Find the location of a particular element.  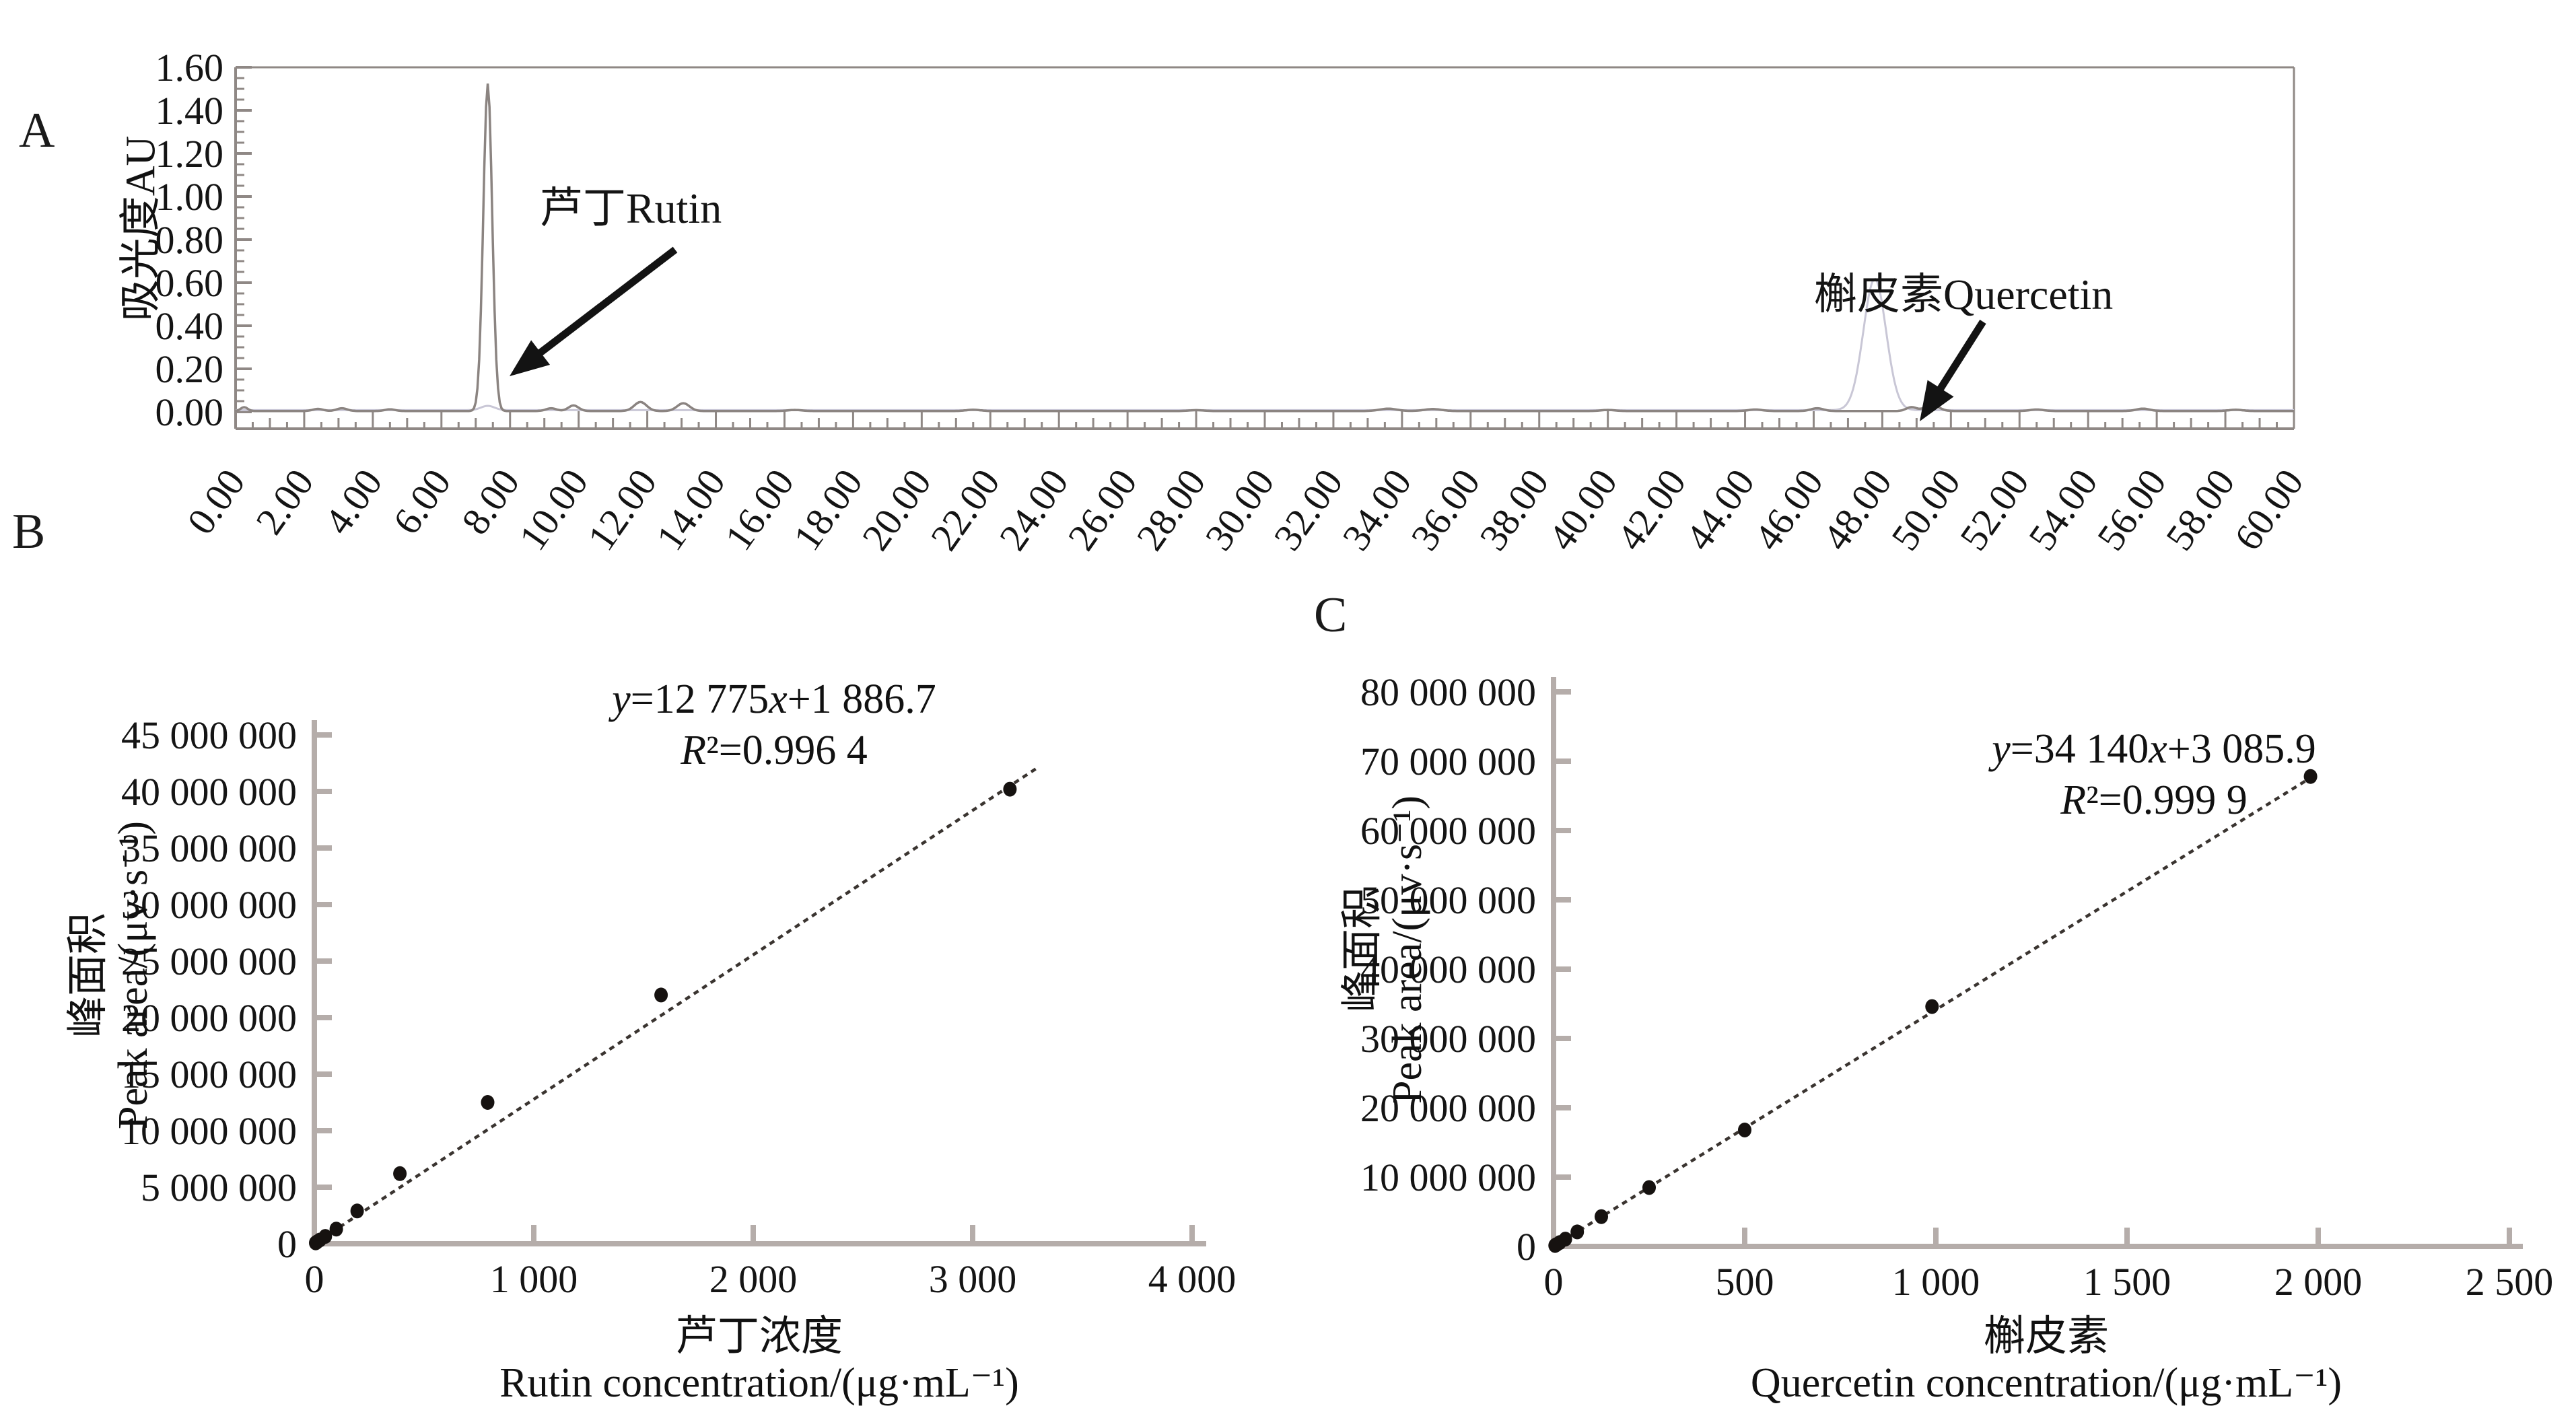

panel-c-x-axis-title: 槲皮素 Quercetin concentration/(μg·mL⁻¹) is located at coordinates (2046, 1360).